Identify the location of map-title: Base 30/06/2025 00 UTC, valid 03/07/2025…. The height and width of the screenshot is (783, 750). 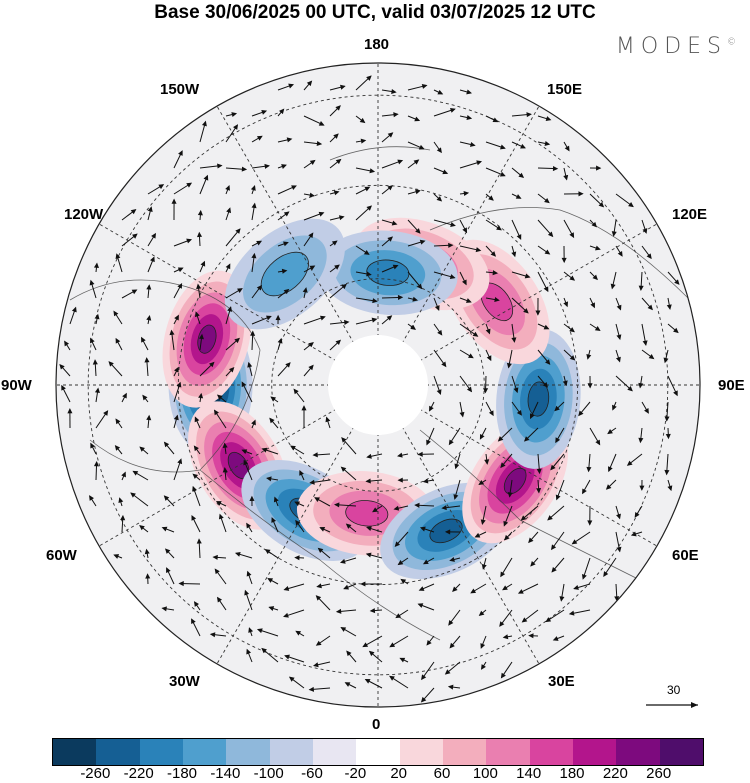
(375, 12).